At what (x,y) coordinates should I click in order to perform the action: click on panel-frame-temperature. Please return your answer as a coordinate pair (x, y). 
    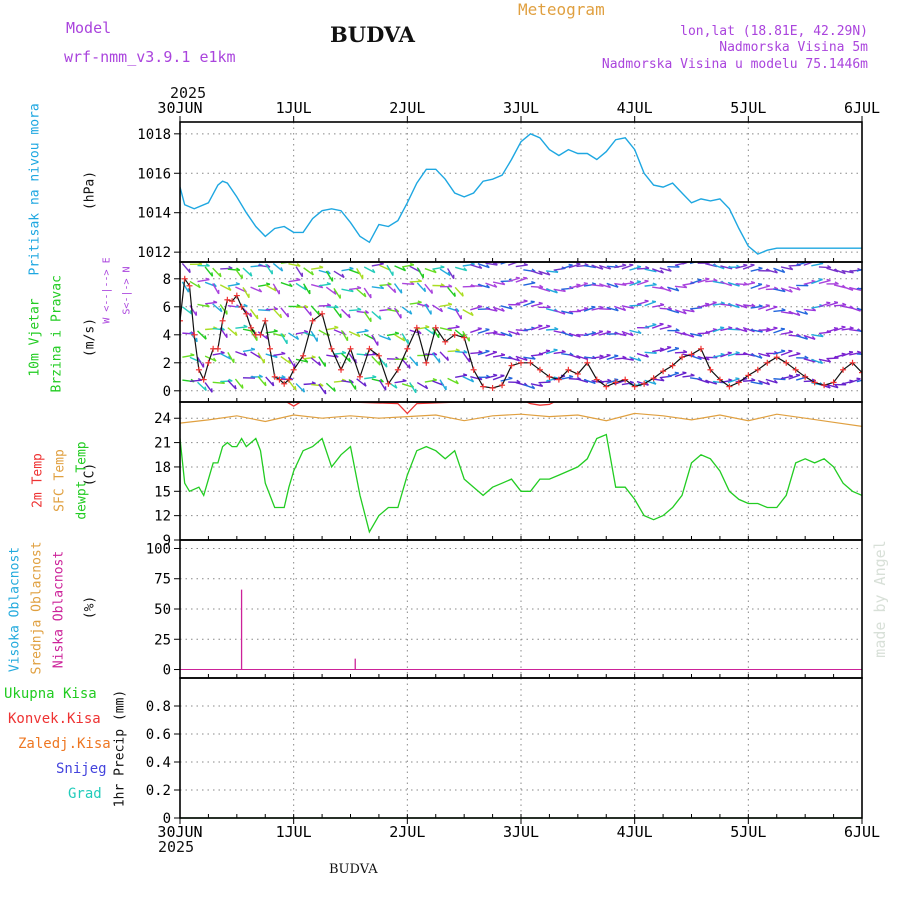
    Looking at the image, I should click on (521, 471).